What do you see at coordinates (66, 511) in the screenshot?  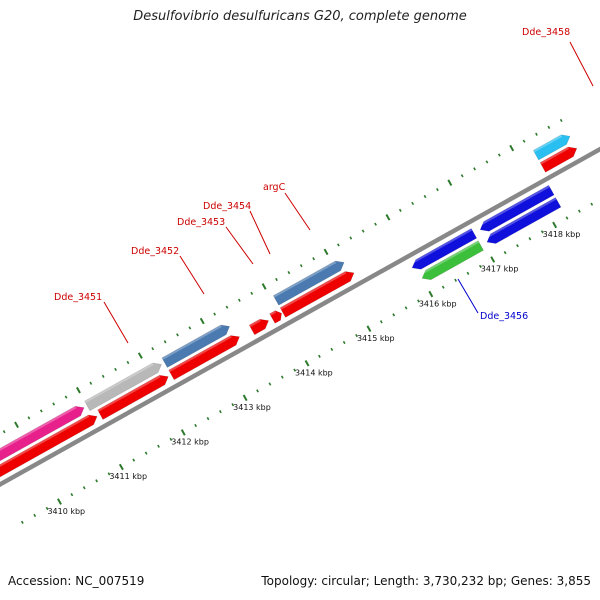 I see `ruler-label: 3410 kbp` at bounding box center [66, 511].